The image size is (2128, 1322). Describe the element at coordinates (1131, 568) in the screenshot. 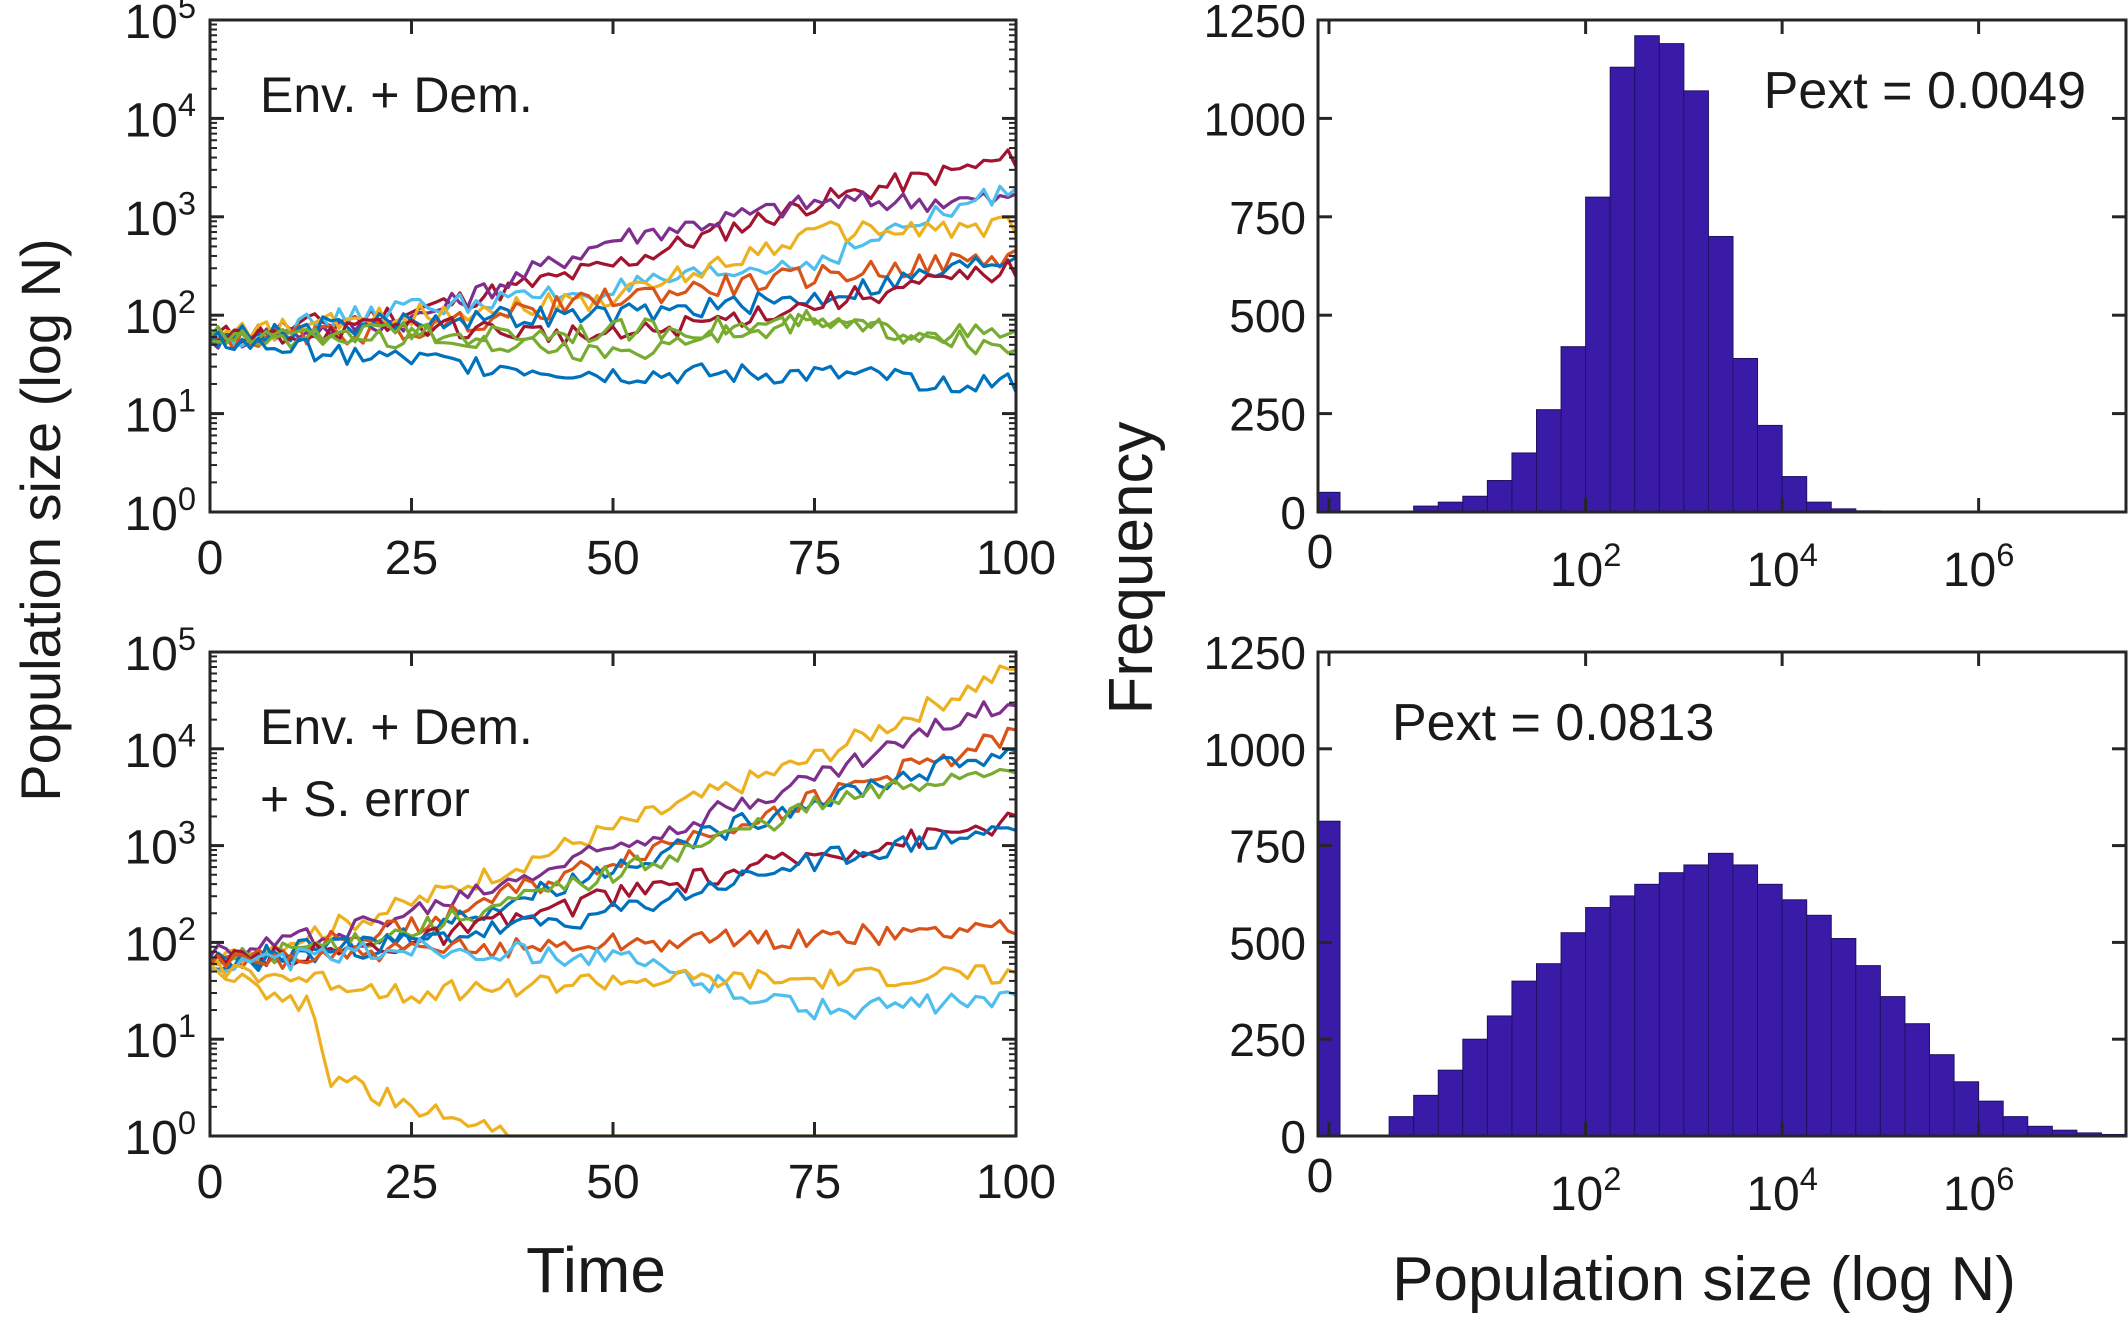

I see `right-y-axis-title: Frequency` at that location.